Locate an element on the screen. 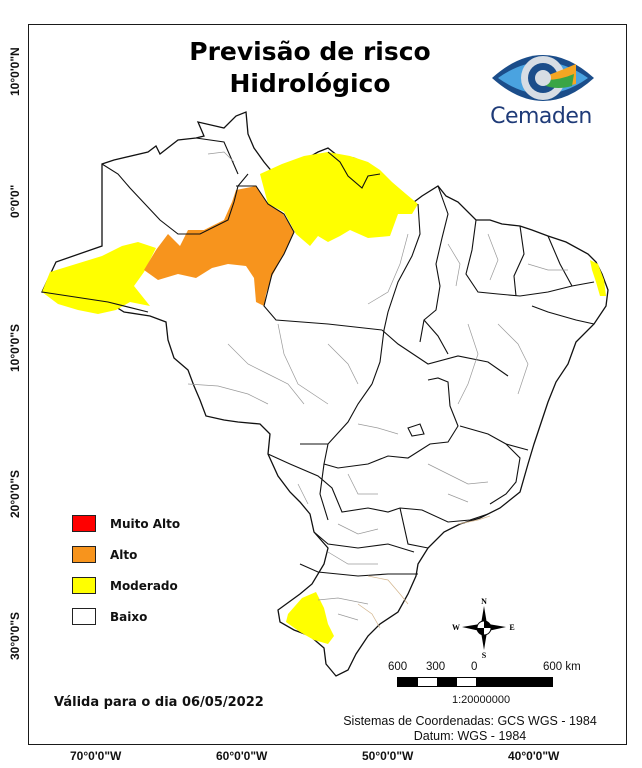 This screenshot has height=768, width=642. scale-label-300: 300 is located at coordinates (436, 667).